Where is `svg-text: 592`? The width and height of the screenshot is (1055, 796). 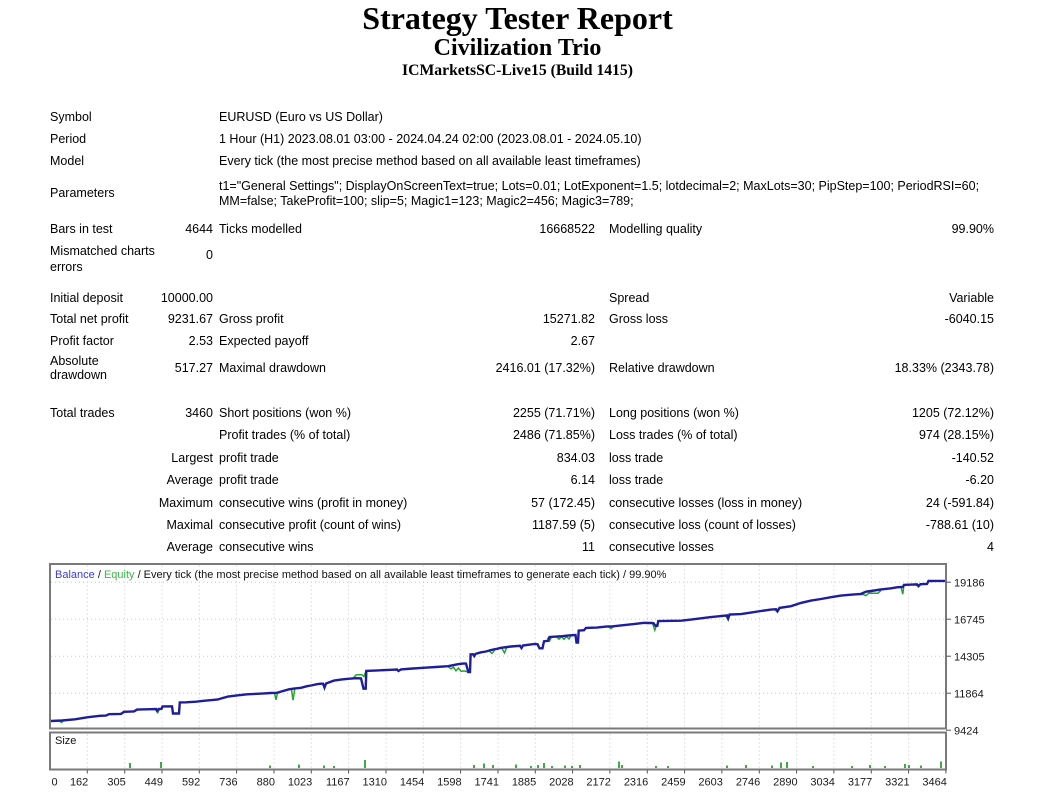 svg-text: 592 is located at coordinates (191, 783).